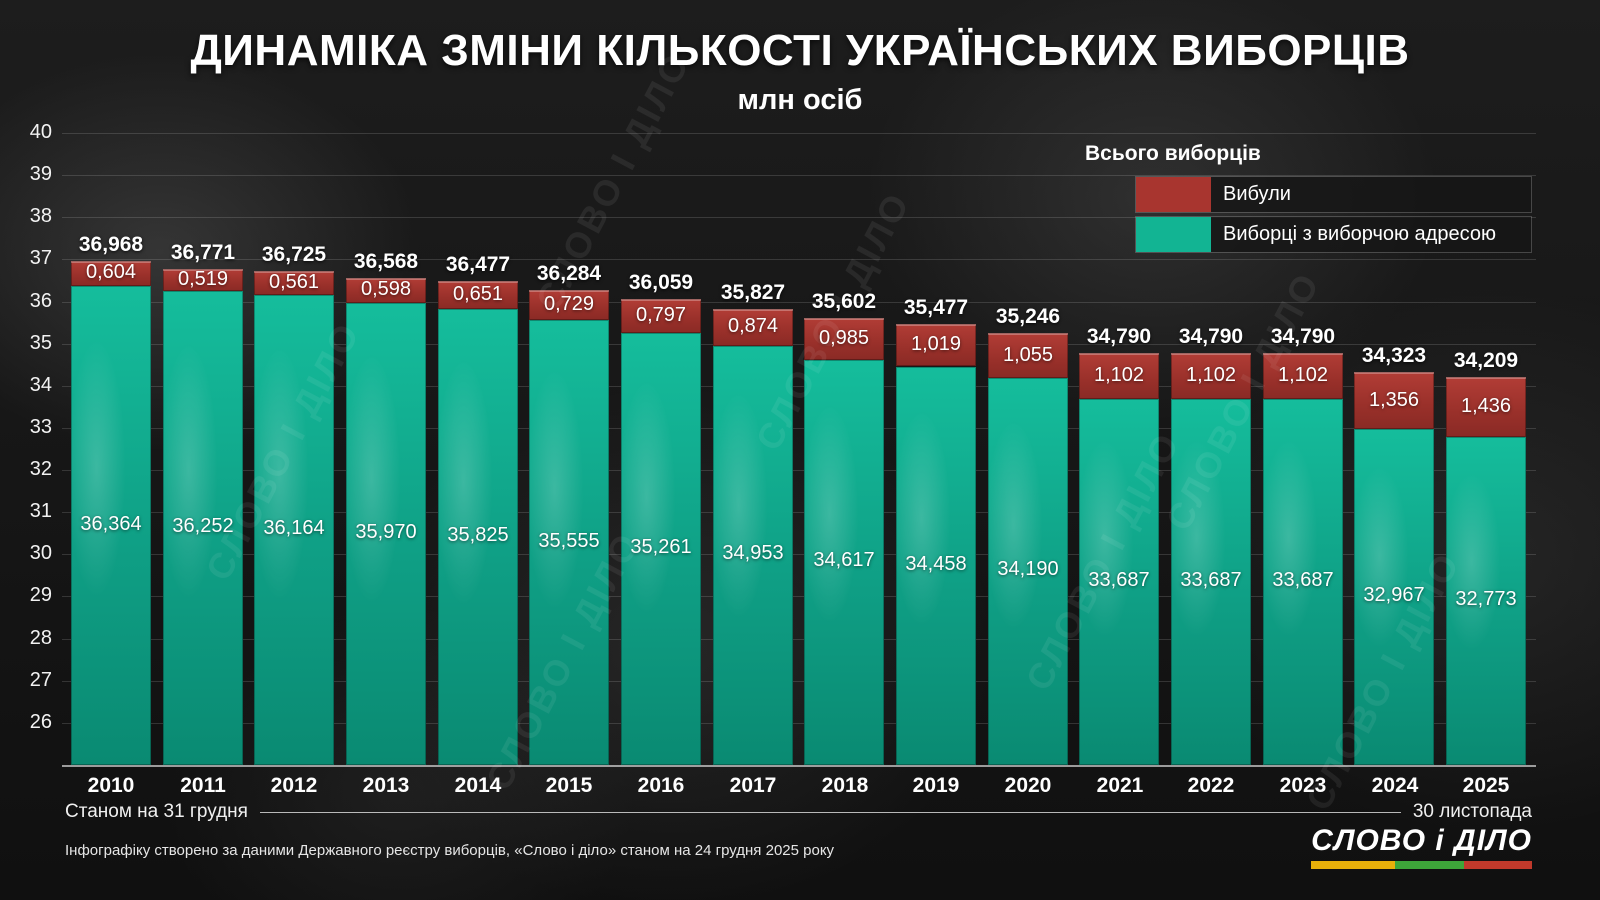 The image size is (1600, 900). I want to click on x-axis-year-label: 2014, so click(478, 785).